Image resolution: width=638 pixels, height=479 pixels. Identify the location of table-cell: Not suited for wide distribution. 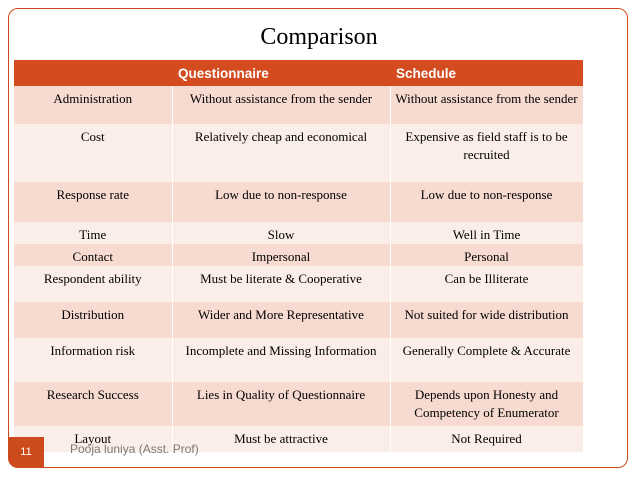
(487, 320).